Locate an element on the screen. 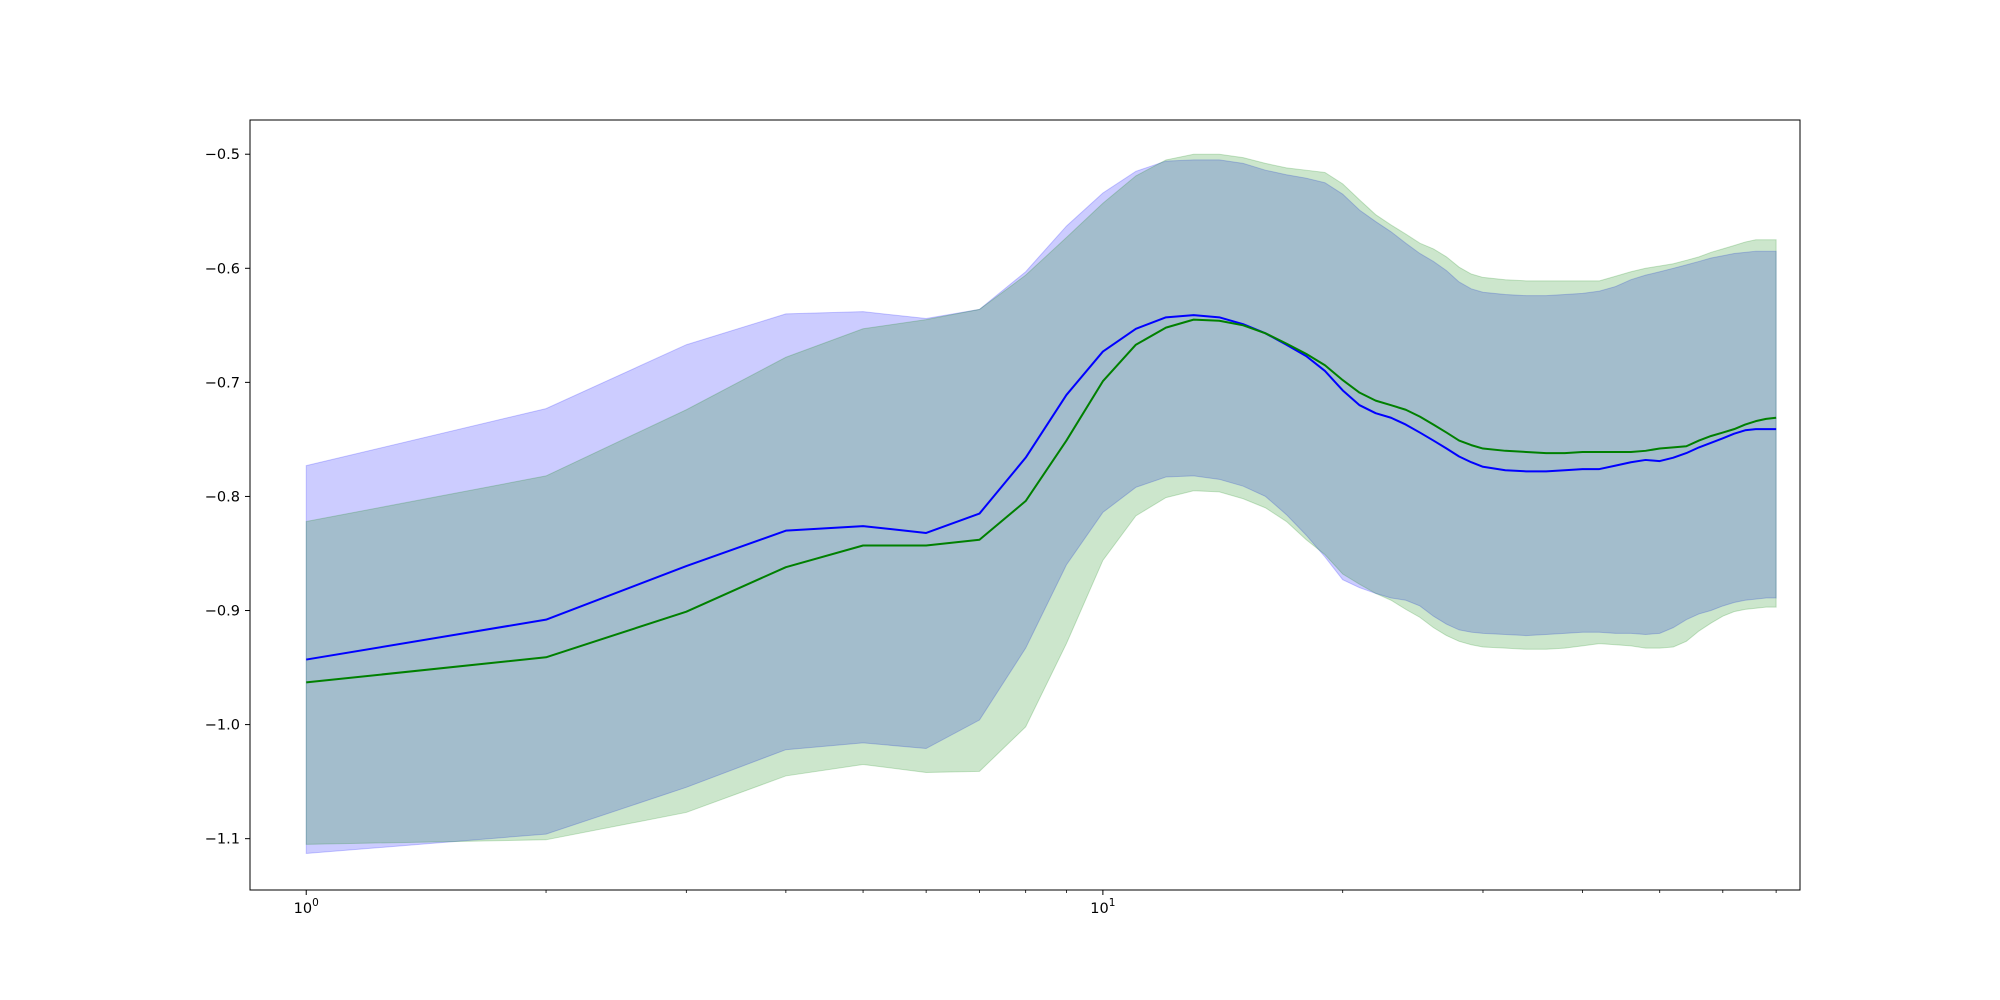 The image size is (2000, 1000). y-tick-label: −0.8 is located at coordinates (222, 497).